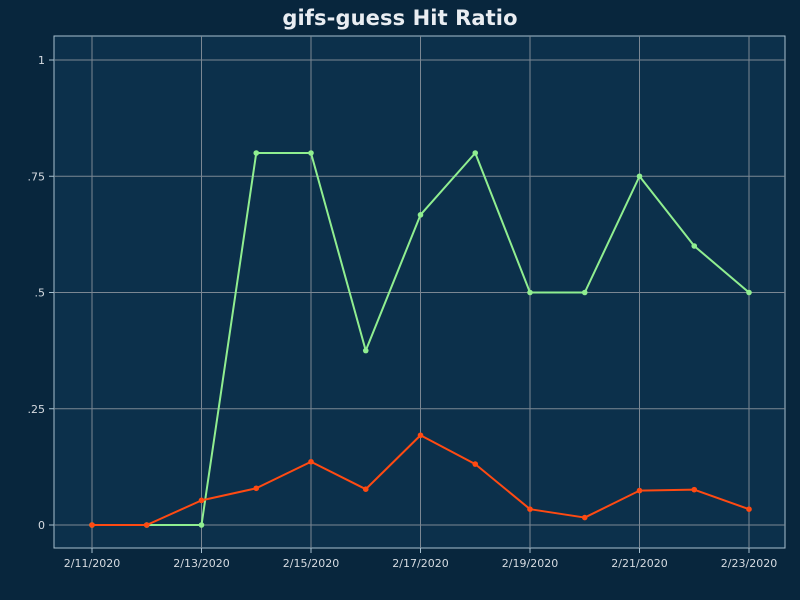 This screenshot has height=600, width=800. Describe the element at coordinates (311, 563) in the screenshot. I see `x-tick-label: 2/15/2020` at that location.